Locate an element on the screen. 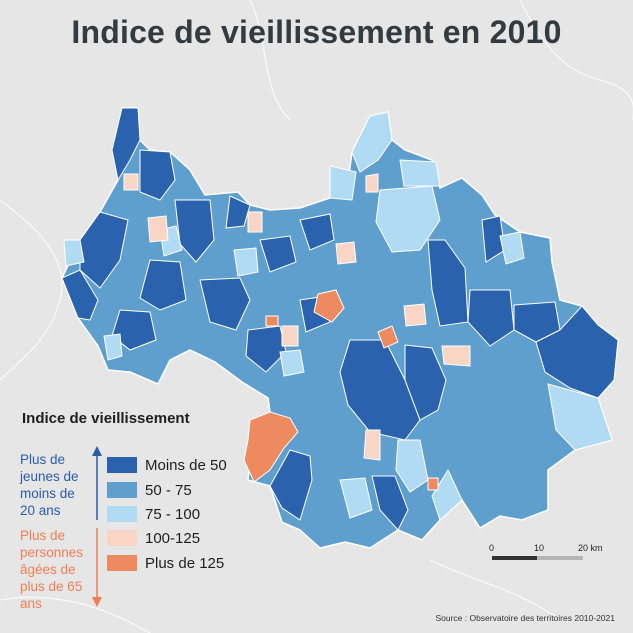  arrow-old-head is located at coordinates (97, 602).